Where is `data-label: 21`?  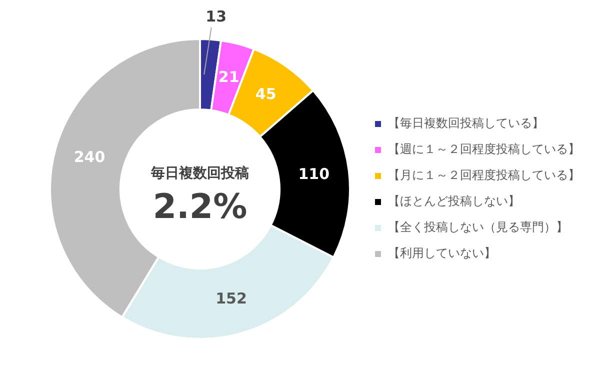 data-label: 21 is located at coordinates (229, 77).